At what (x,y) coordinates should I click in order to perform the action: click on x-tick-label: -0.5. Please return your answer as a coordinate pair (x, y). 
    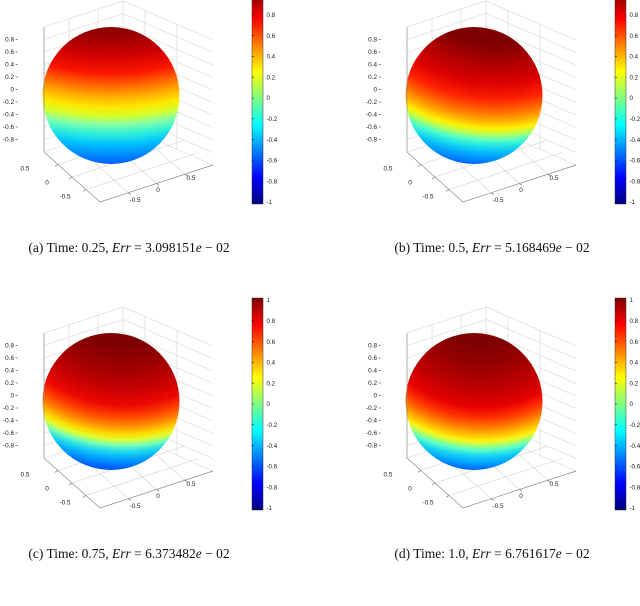
    Looking at the image, I should click on (64, 503).